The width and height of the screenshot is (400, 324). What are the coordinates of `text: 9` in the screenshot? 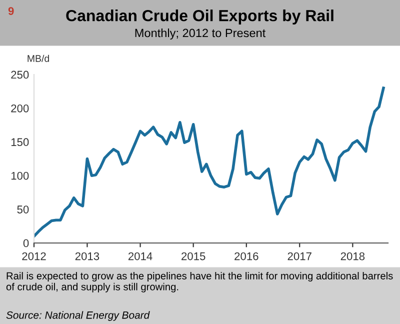 It's located at (11, 11).